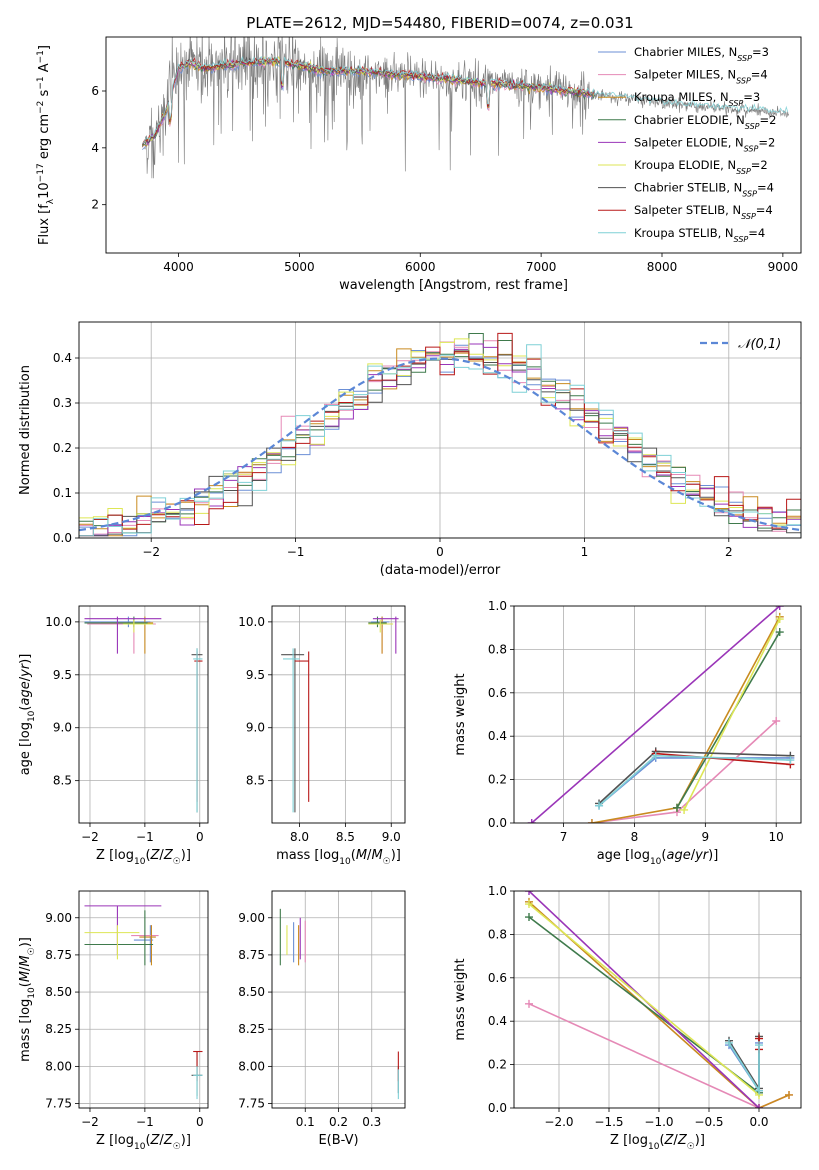 Image resolution: width=819 pixels, height=1170 pixels. What do you see at coordinates (371, 1122) in the screenshot?
I see `x-tick-label: 0.3` at bounding box center [371, 1122].